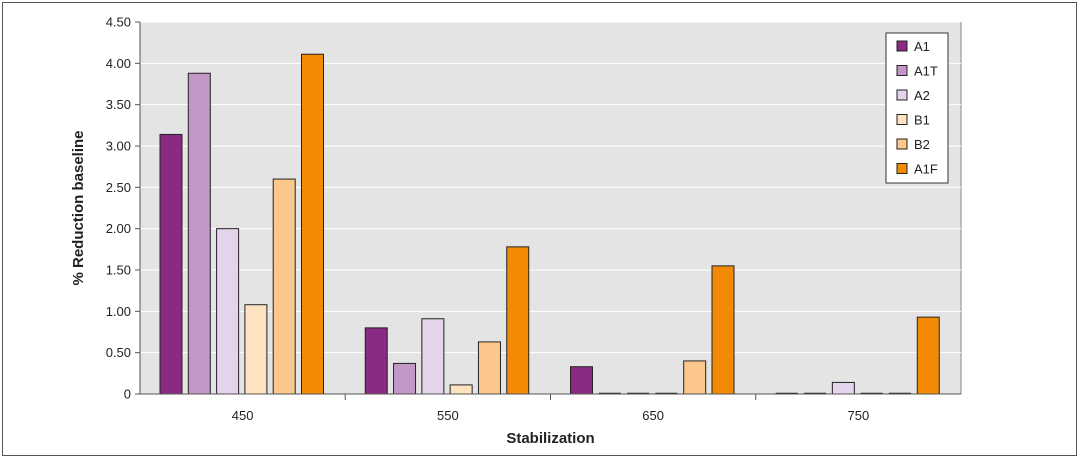 Image resolution: width=1081 pixels, height=460 pixels. I want to click on x-tick-label: 550, so click(448, 415).